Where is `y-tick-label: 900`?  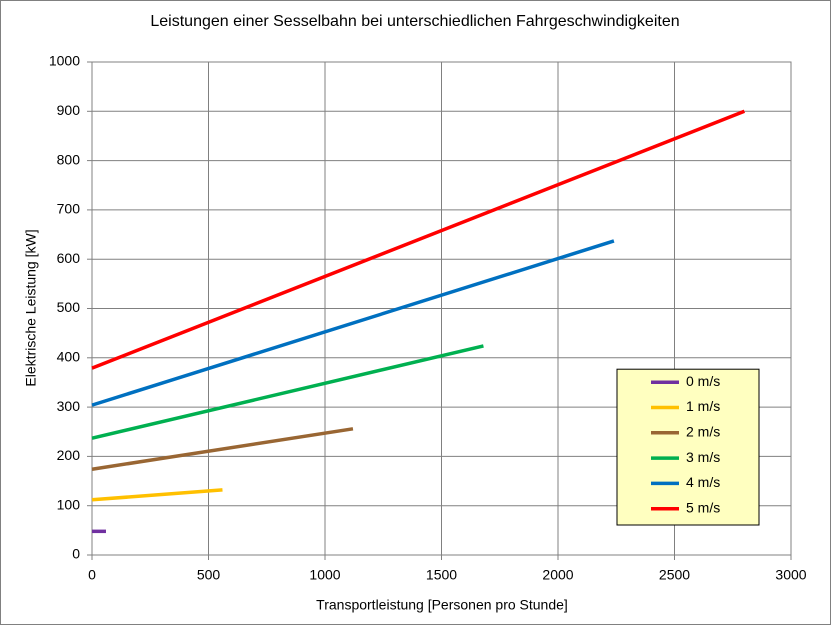
y-tick-label: 900 is located at coordinates (69, 110).